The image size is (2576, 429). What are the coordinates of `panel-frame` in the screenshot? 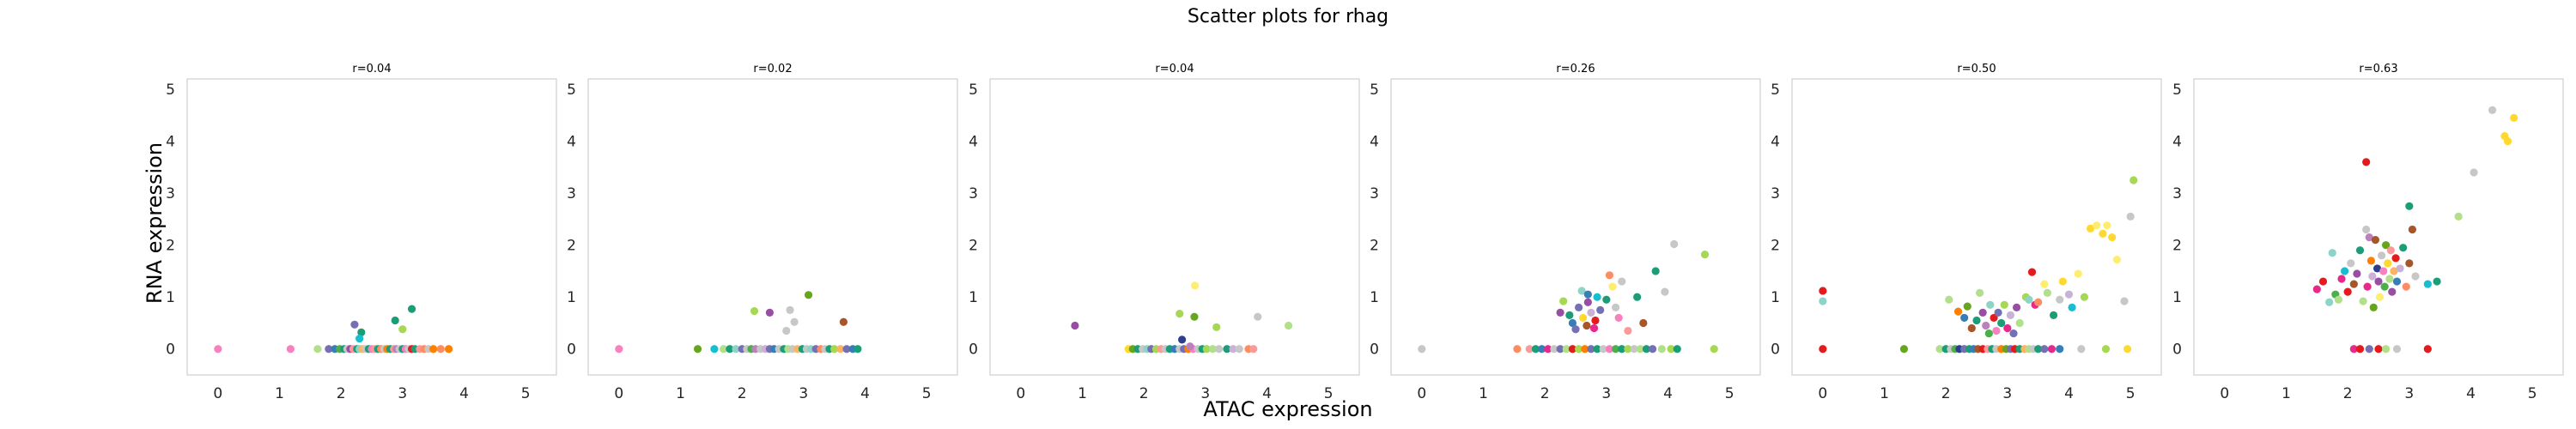 It's located at (772, 227).